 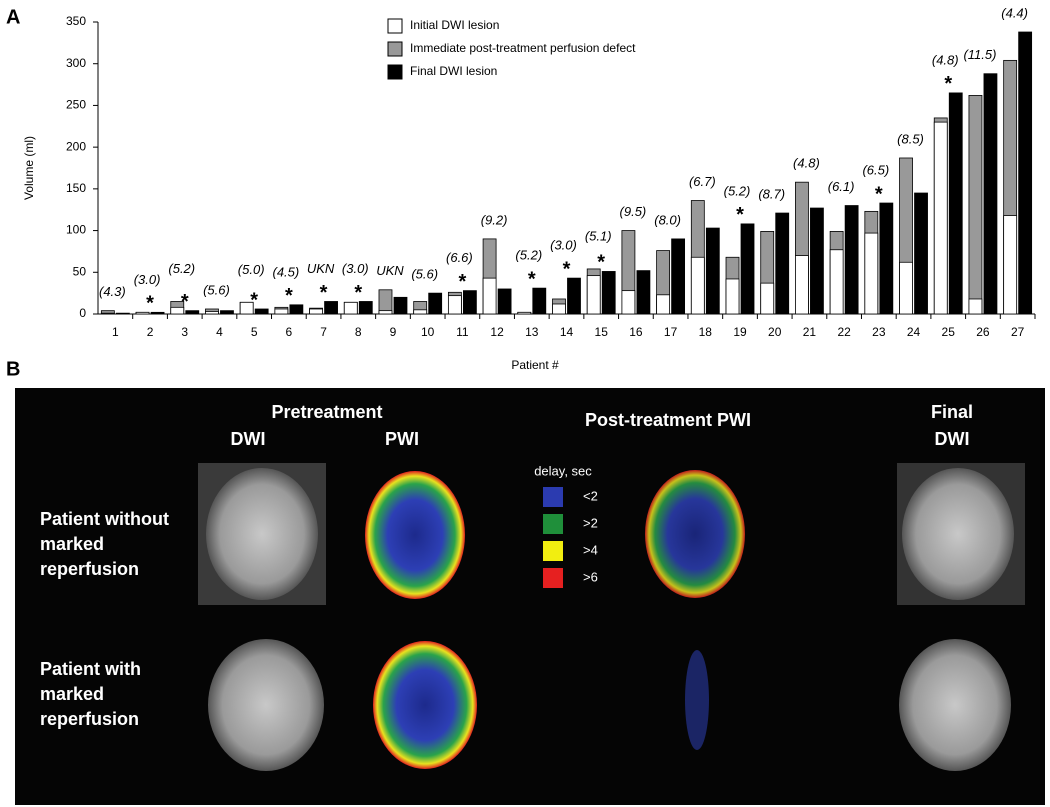 I want to click on x-tick-label: 13, so click(x=532, y=332).